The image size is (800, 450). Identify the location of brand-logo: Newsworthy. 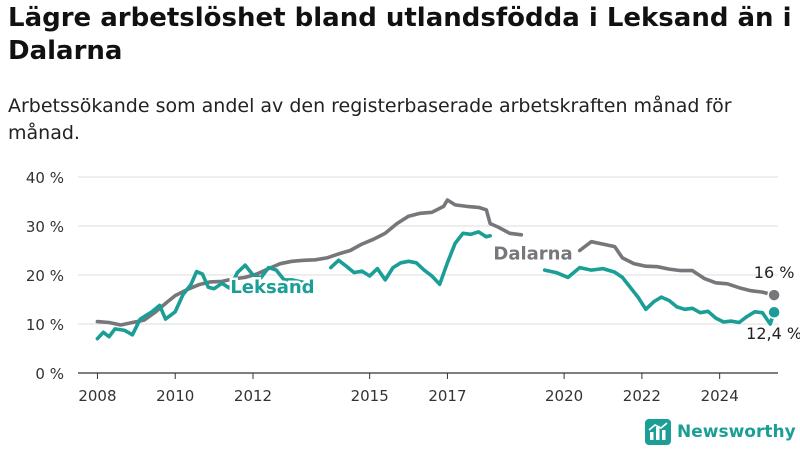
(720, 432).